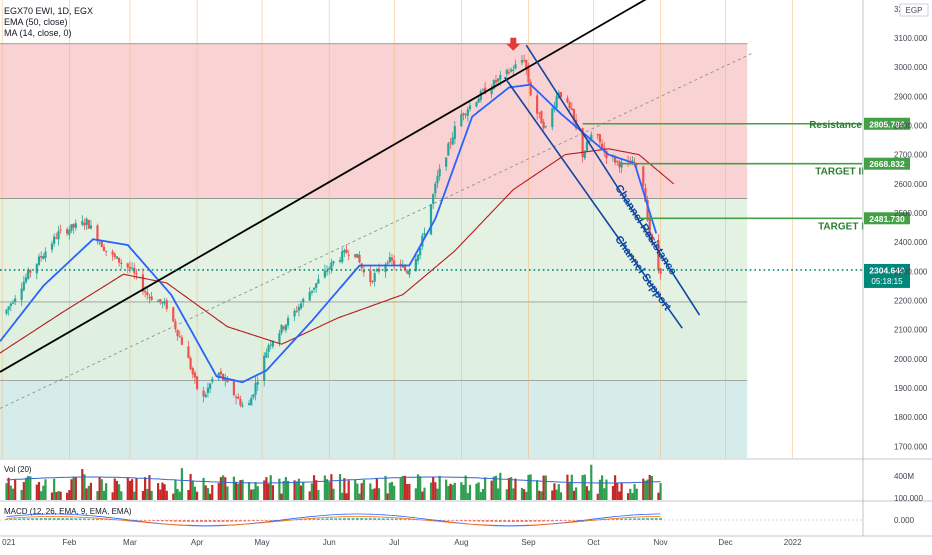  What do you see at coordinates (911, 155) in the screenshot?
I see `y-tick-5: 2700.000` at bounding box center [911, 155].